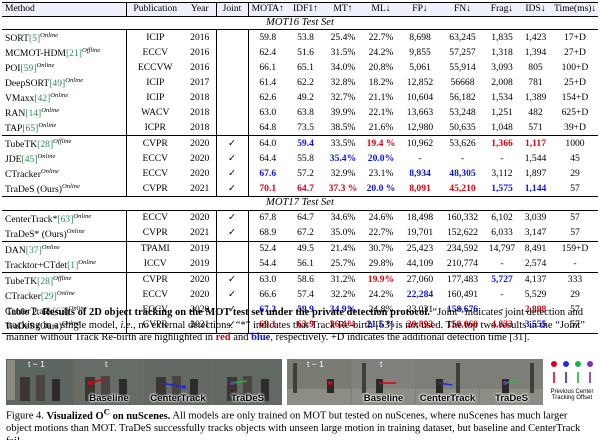 This screenshot has height=440, width=600. I want to click on idf1-cell: 49.5, so click(305, 248).